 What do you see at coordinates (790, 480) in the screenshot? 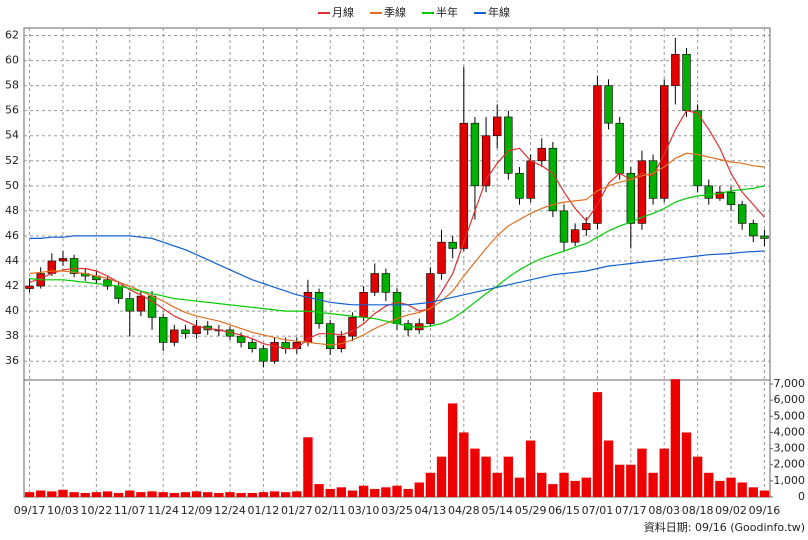
I see `y2-tick-label: 1,000` at bounding box center [790, 480].